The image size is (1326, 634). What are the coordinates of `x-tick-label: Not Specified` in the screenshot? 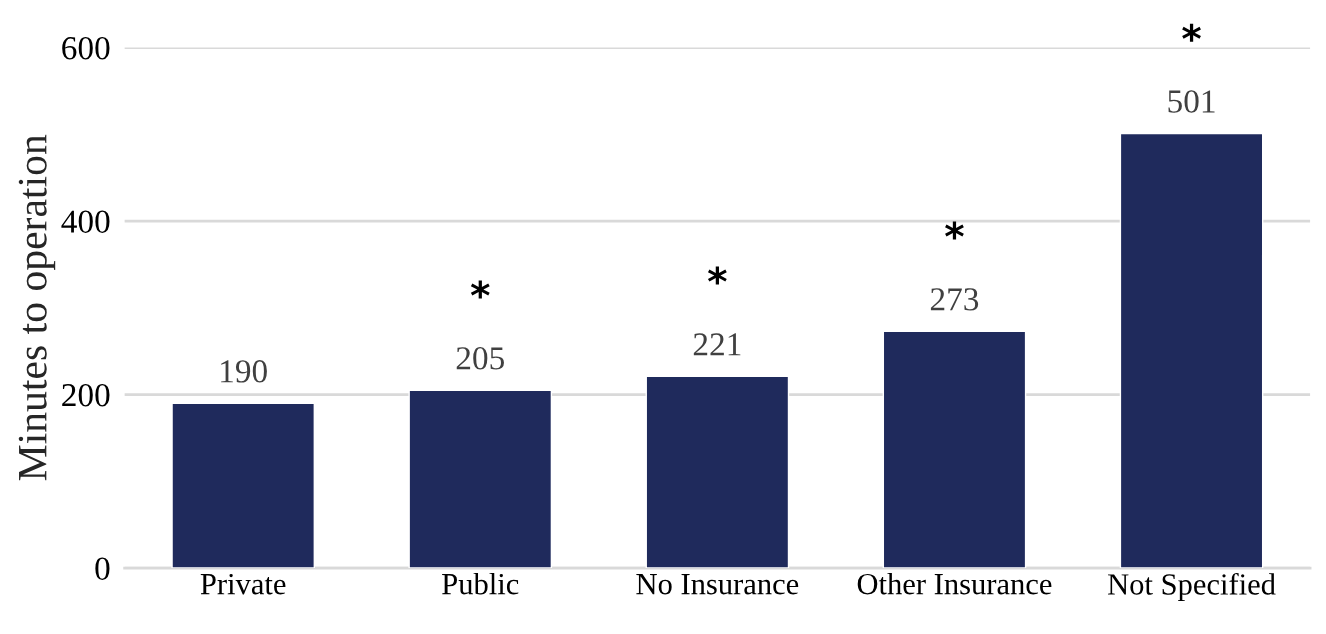 It's located at (1191, 586).